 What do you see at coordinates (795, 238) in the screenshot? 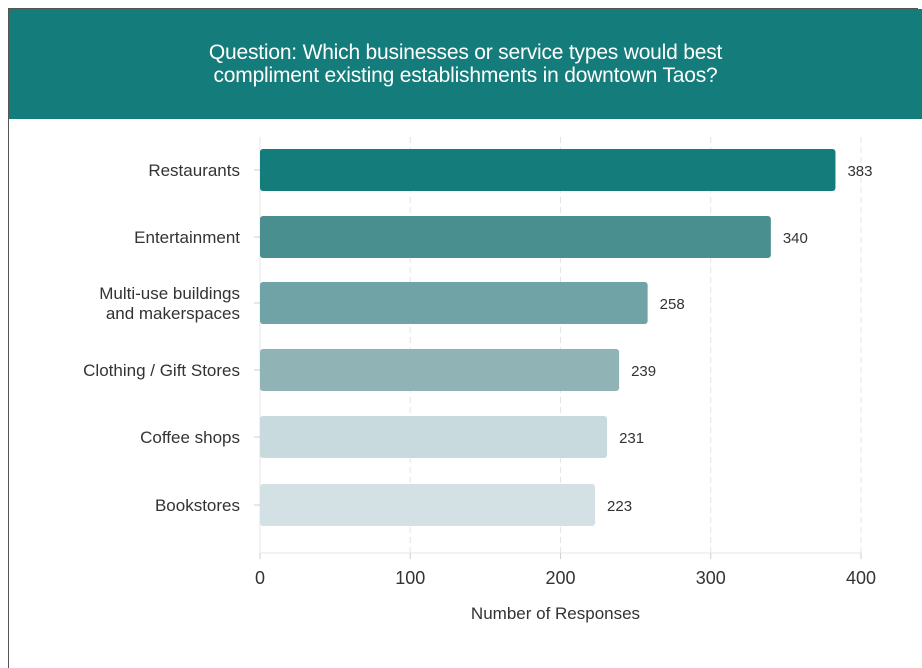
I see `bar-value-label: 340` at bounding box center [795, 238].